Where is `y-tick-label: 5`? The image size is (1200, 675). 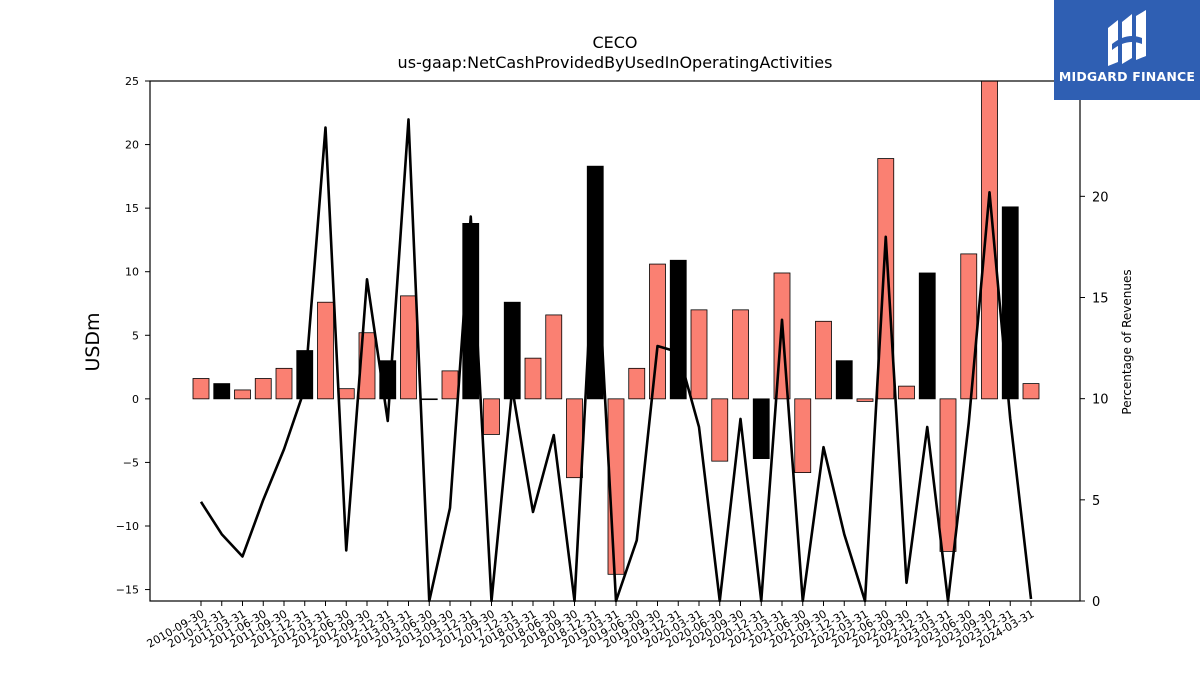 y-tick-label: 5 is located at coordinates (135, 335).